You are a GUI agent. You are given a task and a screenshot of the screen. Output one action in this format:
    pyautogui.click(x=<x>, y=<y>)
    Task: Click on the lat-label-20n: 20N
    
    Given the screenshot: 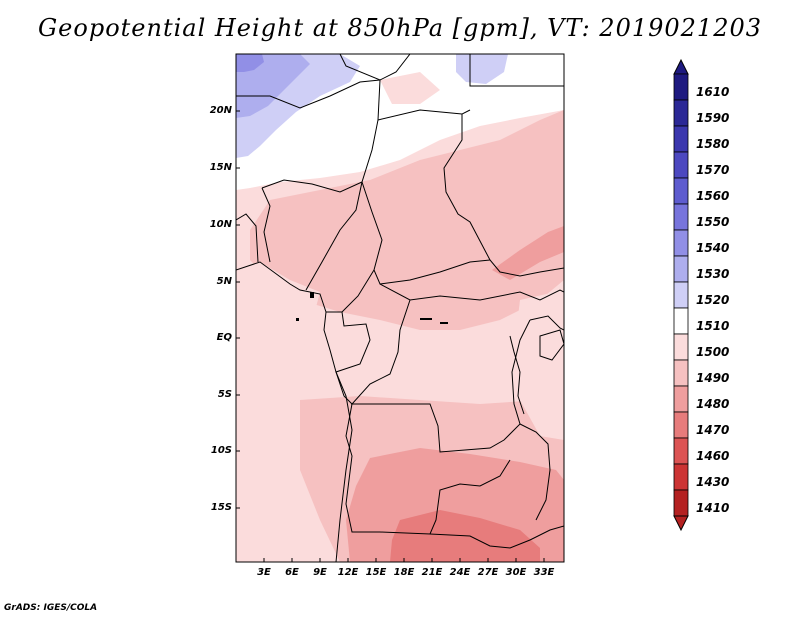 What is the action you would take?
    pyautogui.click(x=220, y=110)
    